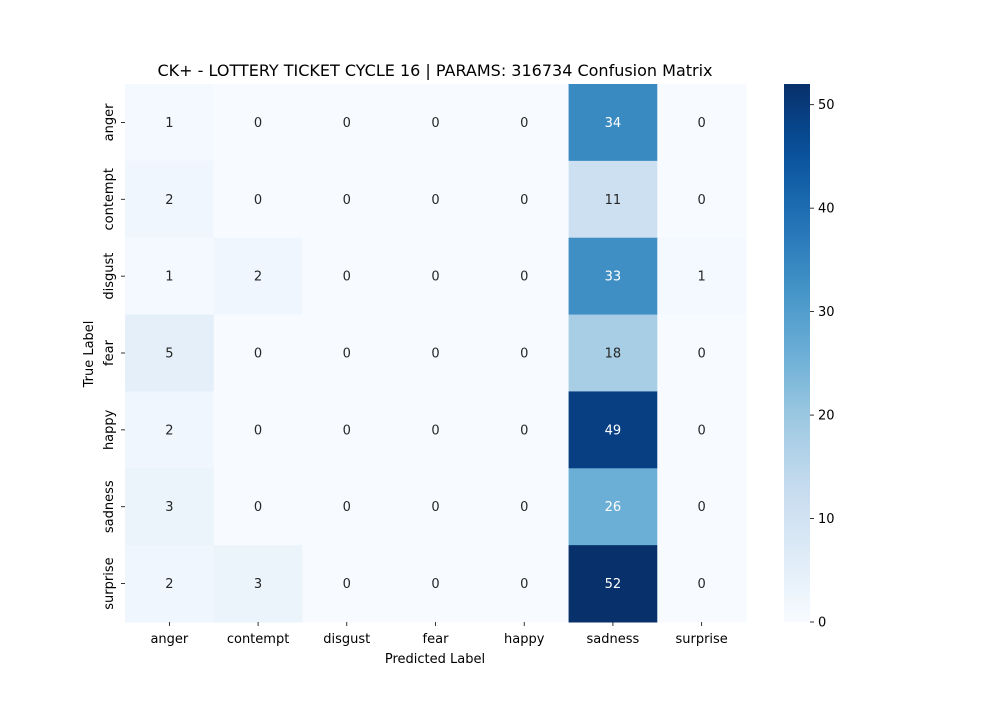  I want to click on heatmap-cell-fear-disgust, so click(347, 353).